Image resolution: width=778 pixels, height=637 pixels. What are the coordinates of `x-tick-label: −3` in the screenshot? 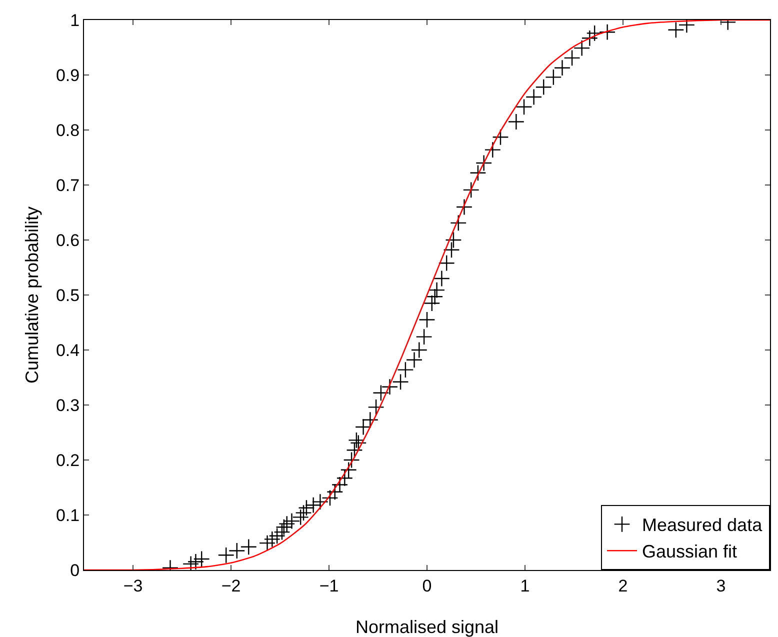 It's located at (133, 586).